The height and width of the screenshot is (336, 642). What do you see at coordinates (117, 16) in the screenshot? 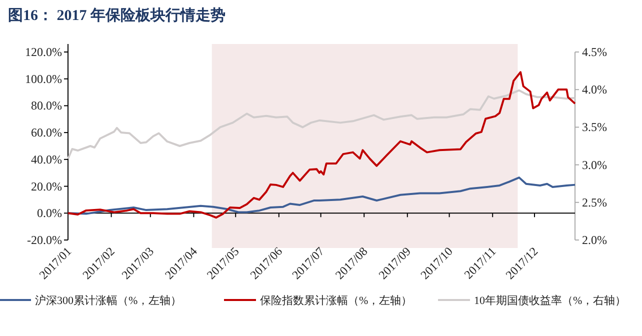
I see `title: 图16： 2017 年保险板块行情走势` at bounding box center [117, 16].